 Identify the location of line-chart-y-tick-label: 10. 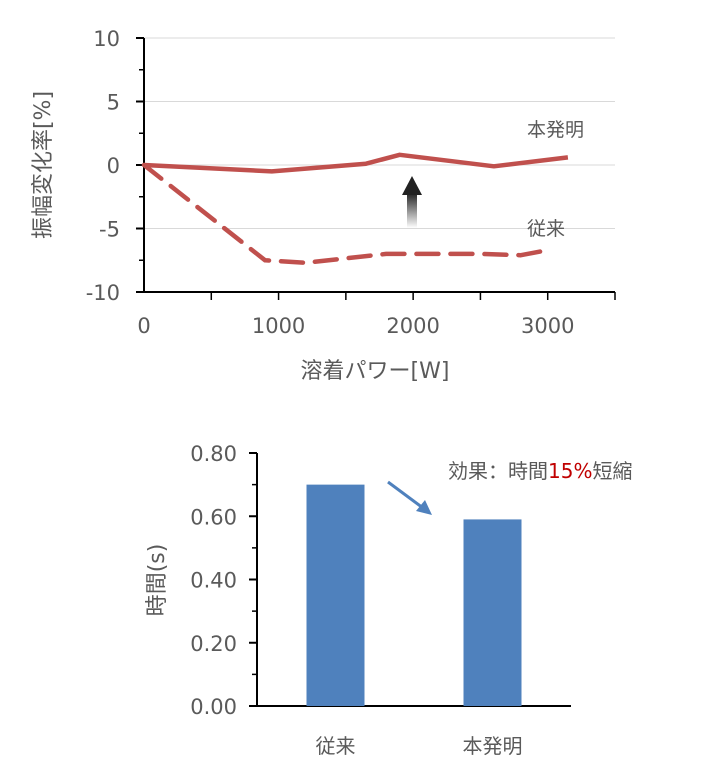
(106, 39).